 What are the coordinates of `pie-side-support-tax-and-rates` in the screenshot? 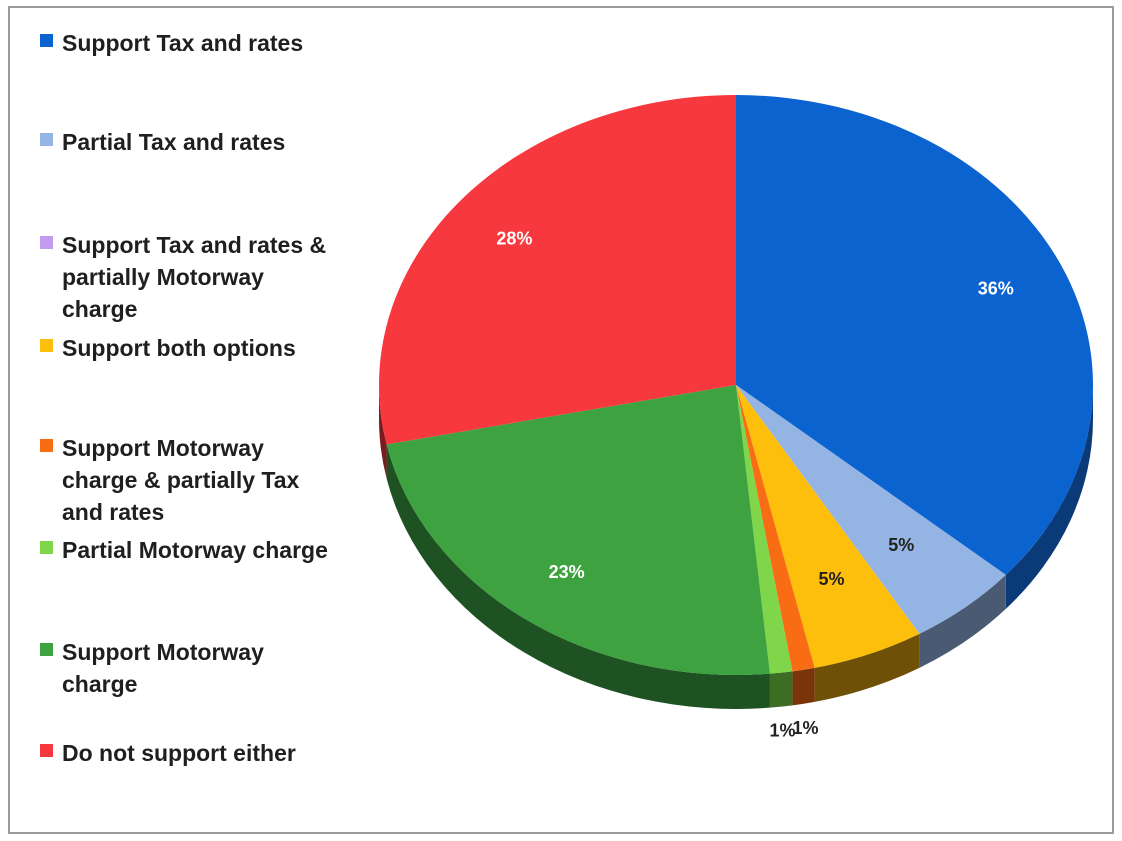 It's located at (1049, 497).